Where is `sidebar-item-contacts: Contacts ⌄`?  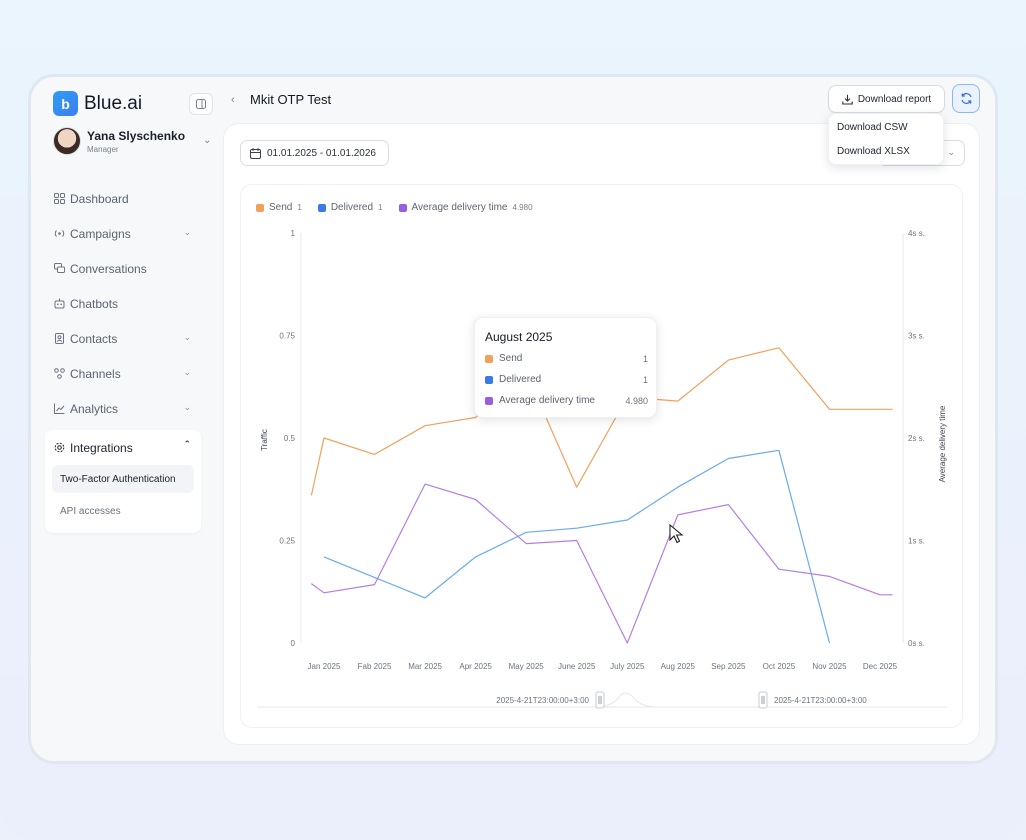
sidebar-item-contacts: Contacts ⌄ is located at coordinates (123, 338).